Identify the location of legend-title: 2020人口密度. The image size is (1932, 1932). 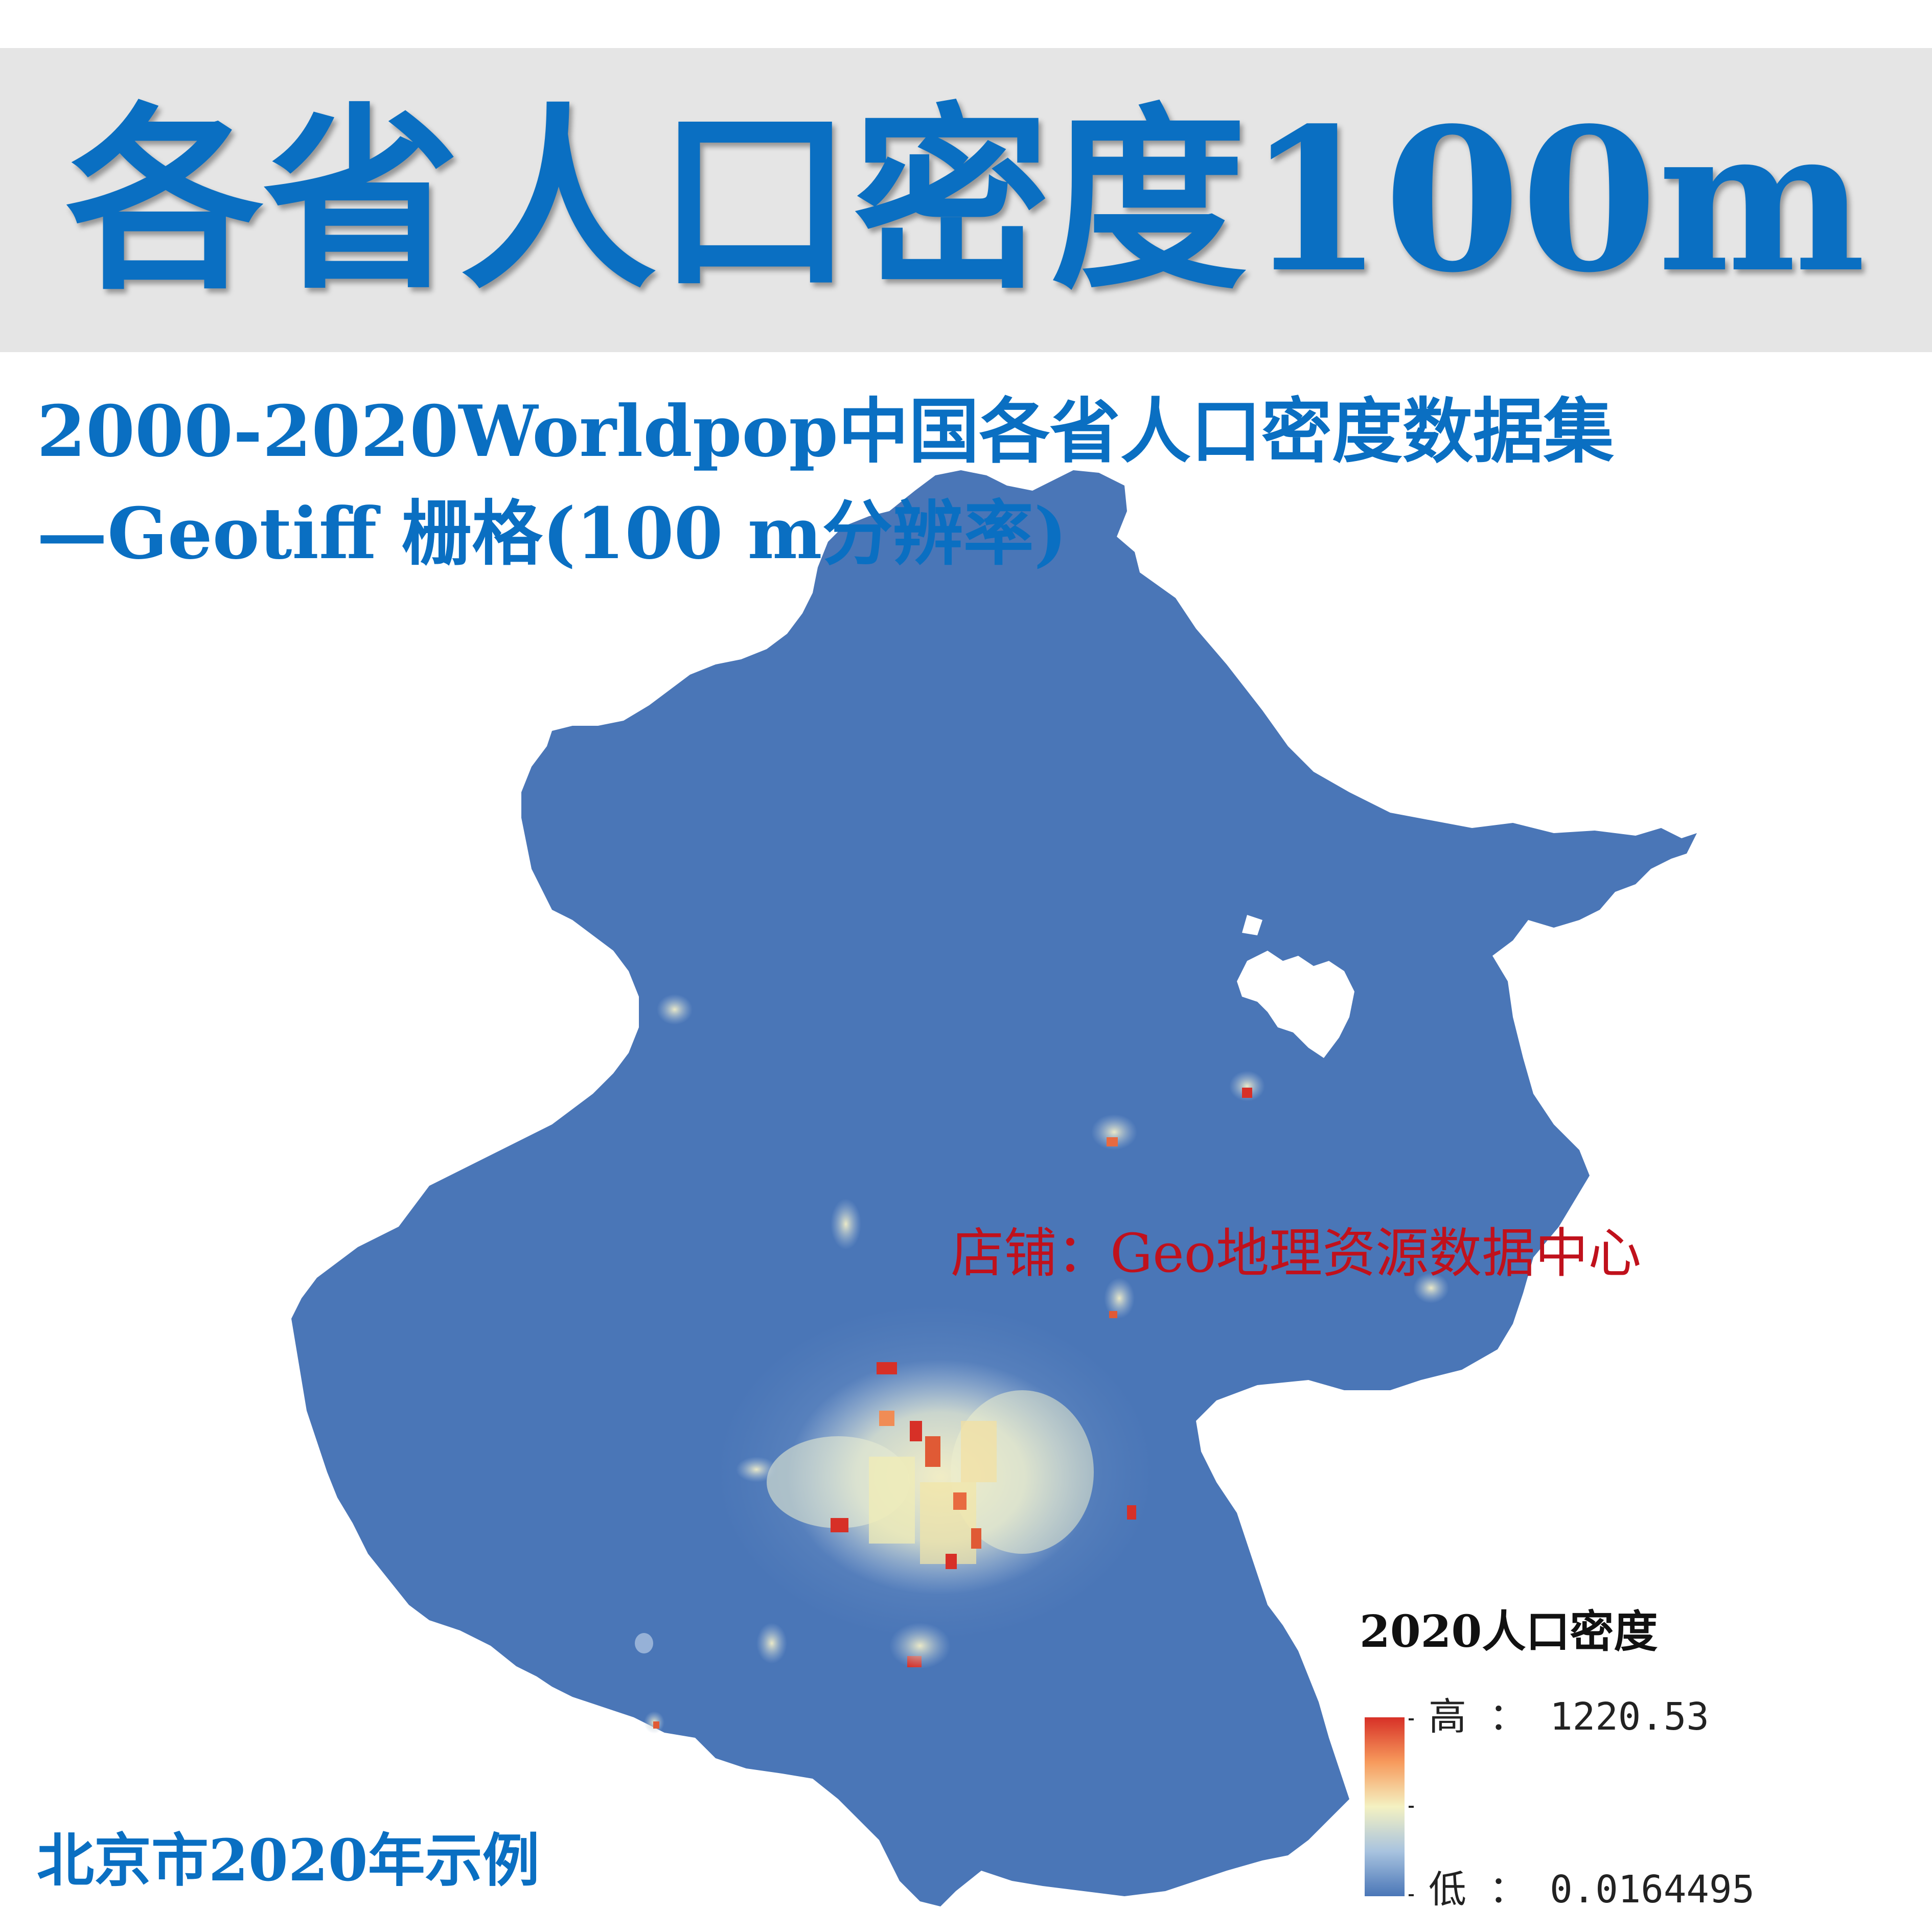
(1509, 1632).